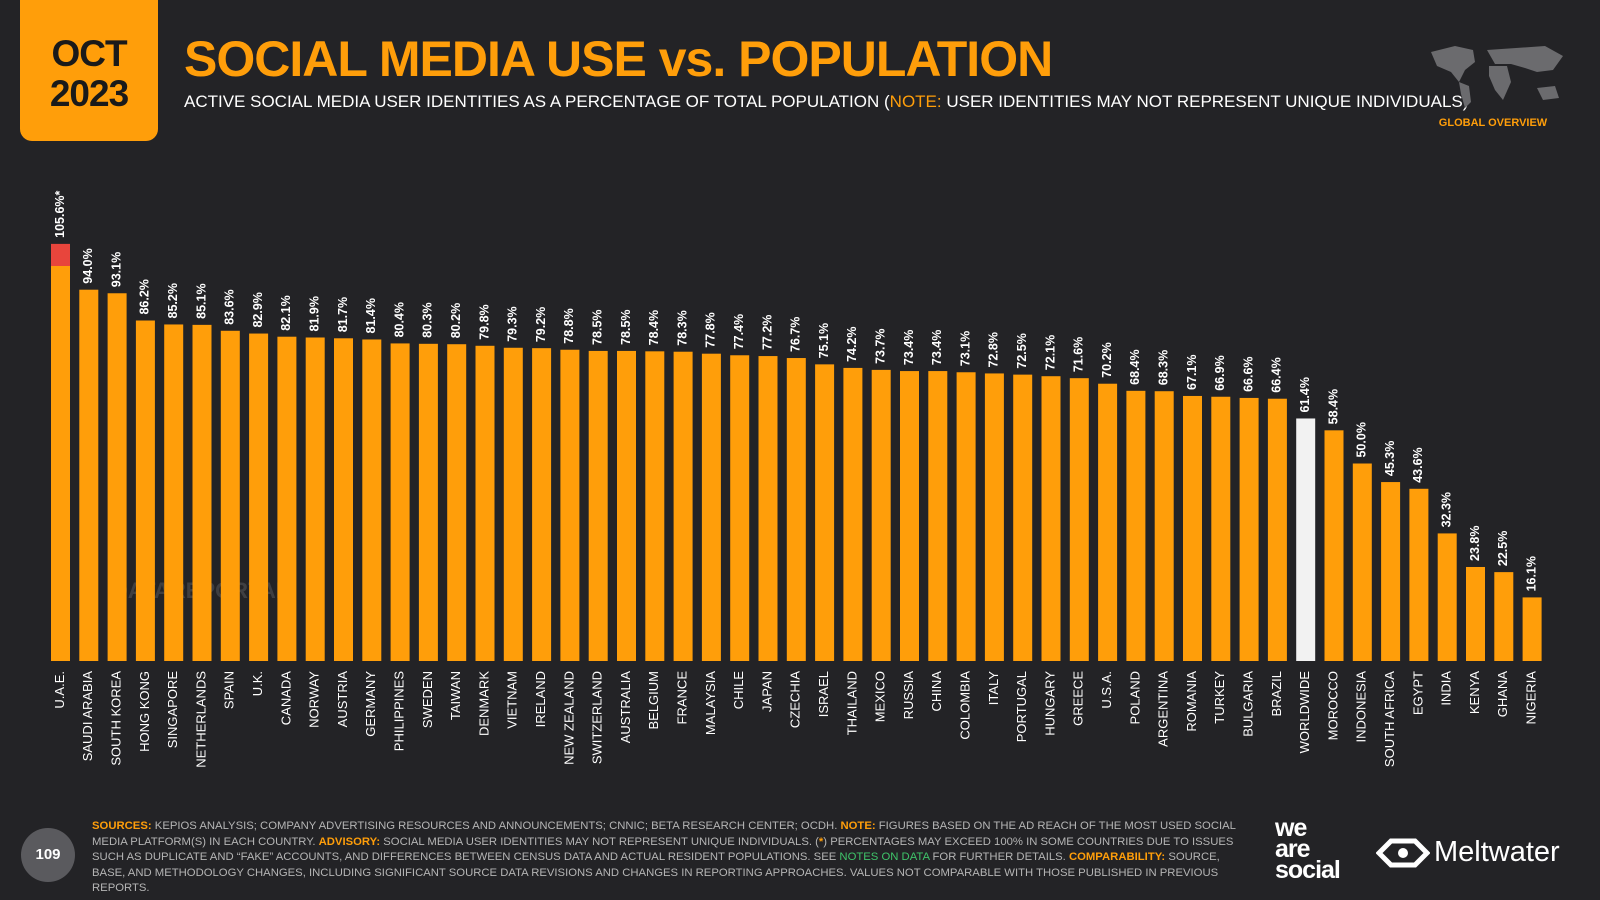 This screenshot has width=1600, height=900. Describe the element at coordinates (342, 699) in the screenshot. I see `category-label: AUSTRIA` at that location.